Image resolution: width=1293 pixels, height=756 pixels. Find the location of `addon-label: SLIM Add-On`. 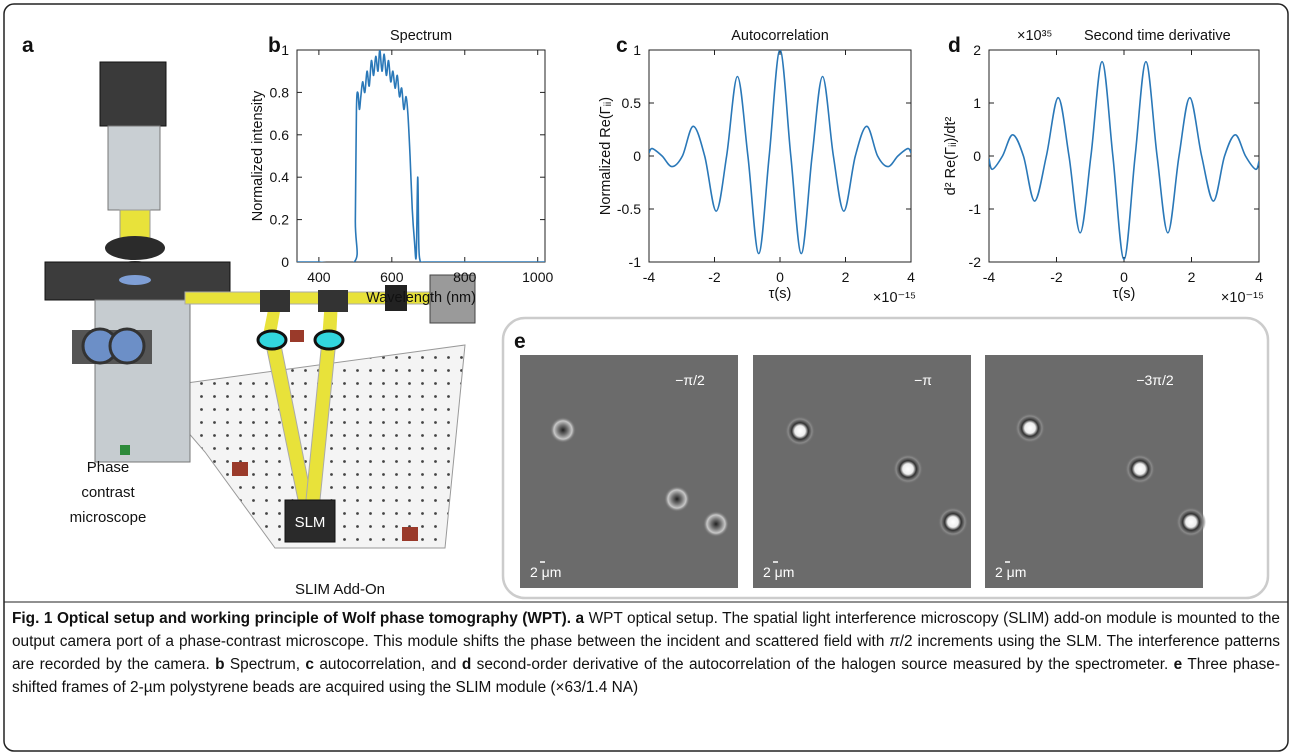

addon-label: SLIM Add-On is located at coordinates (340, 589).